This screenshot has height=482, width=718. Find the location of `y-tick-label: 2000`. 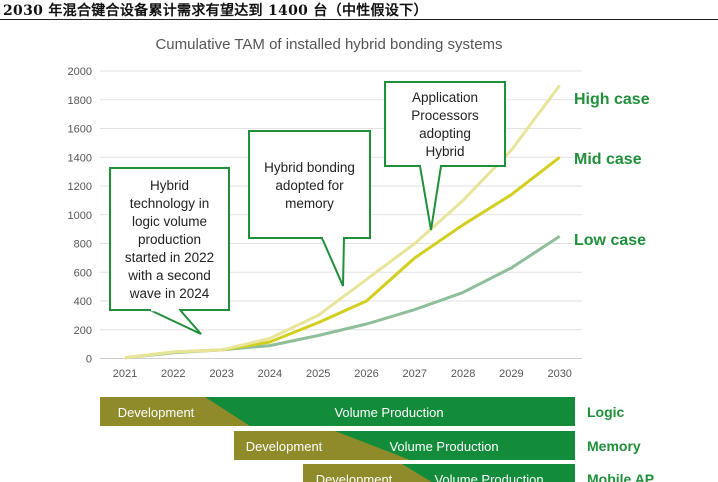

y-tick-label: 2000 is located at coordinates (80, 72).